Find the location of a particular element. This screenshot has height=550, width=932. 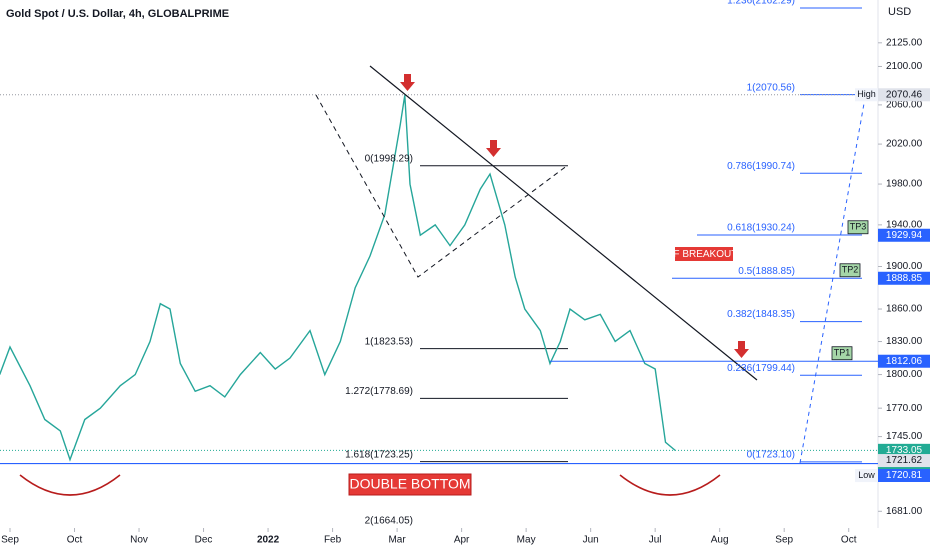

price-tag-label: 1929.94 is located at coordinates (904, 235).